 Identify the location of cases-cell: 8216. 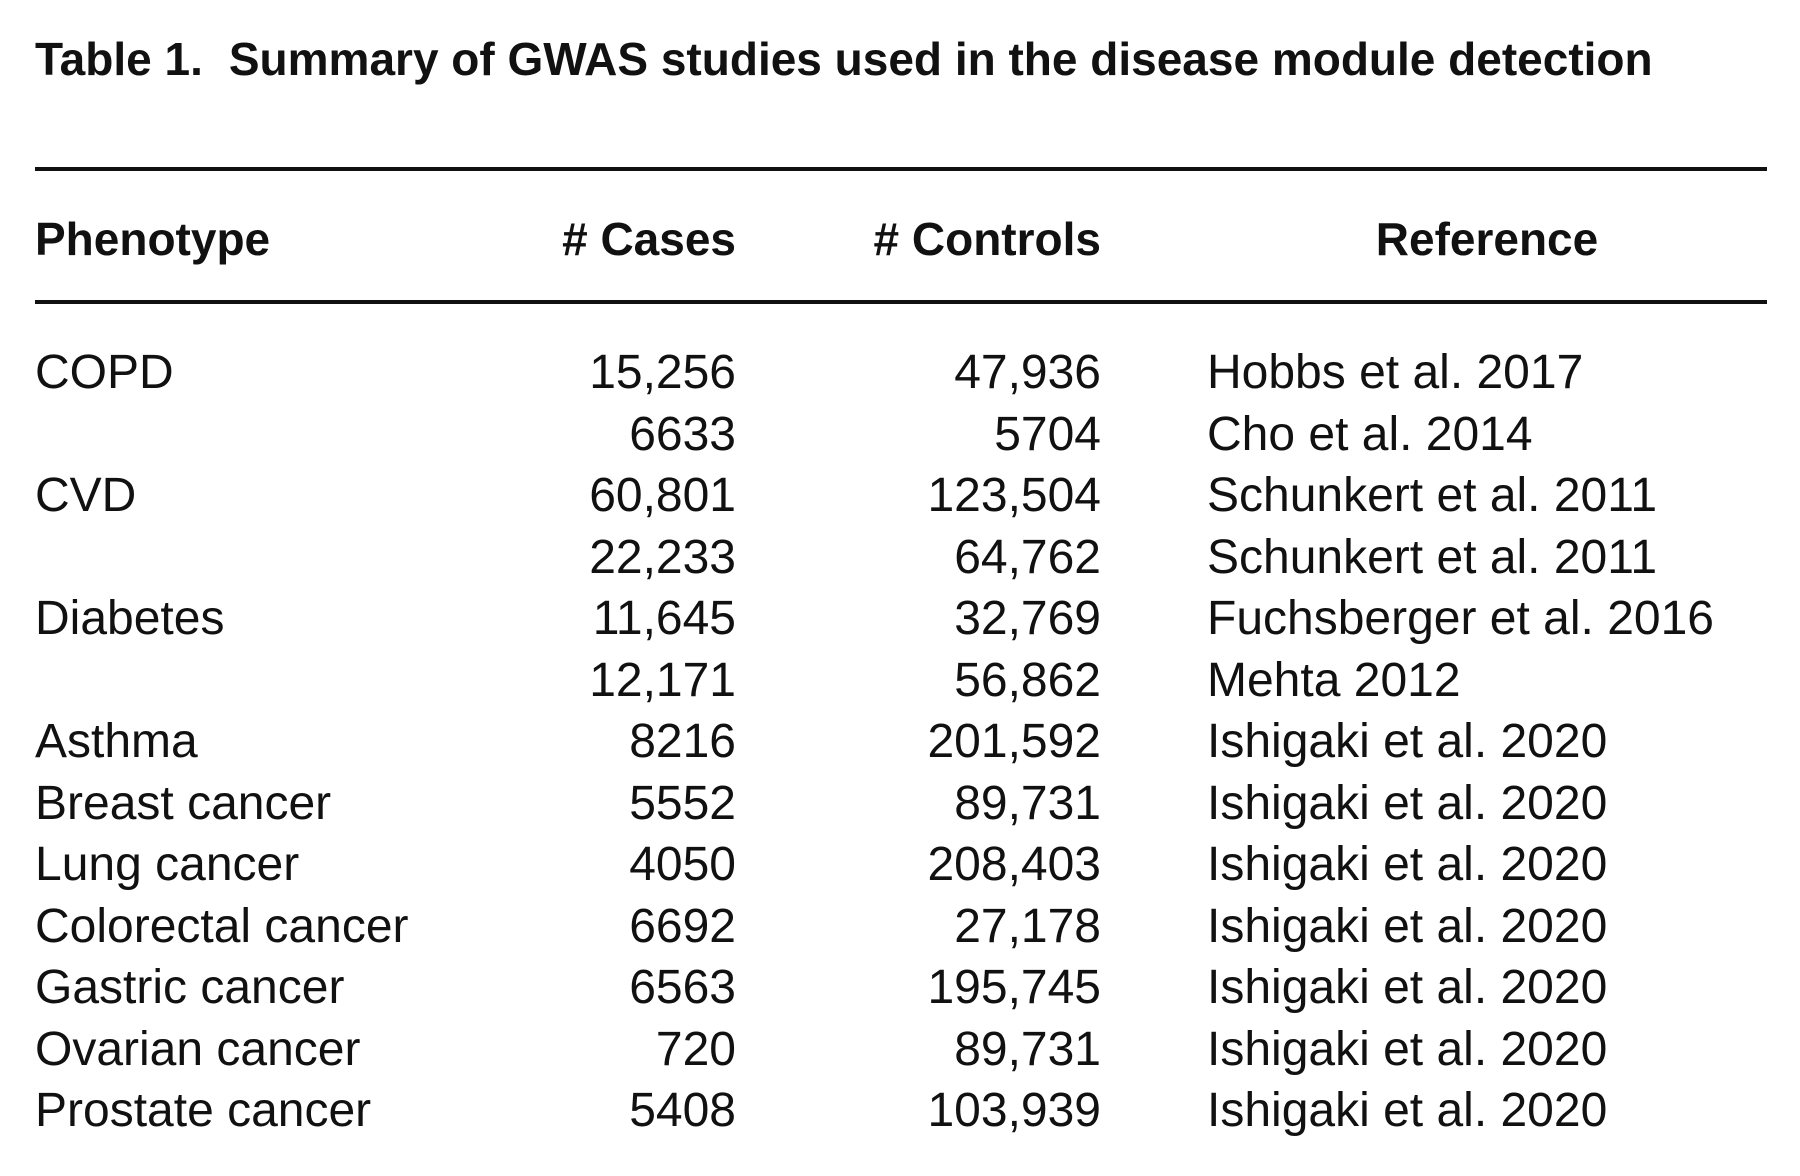
(682, 741).